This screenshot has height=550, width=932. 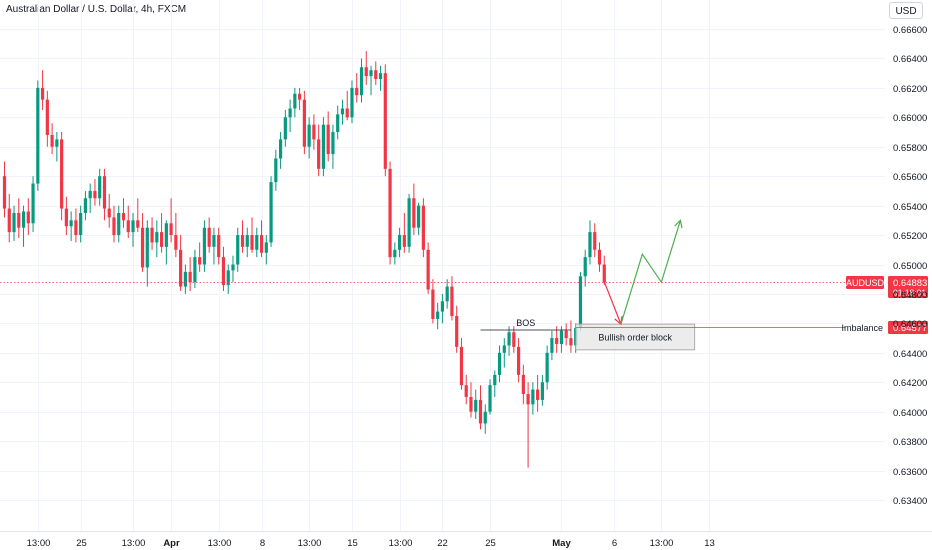 I want to click on price-tick-label: 0.65600, so click(x=910, y=177).